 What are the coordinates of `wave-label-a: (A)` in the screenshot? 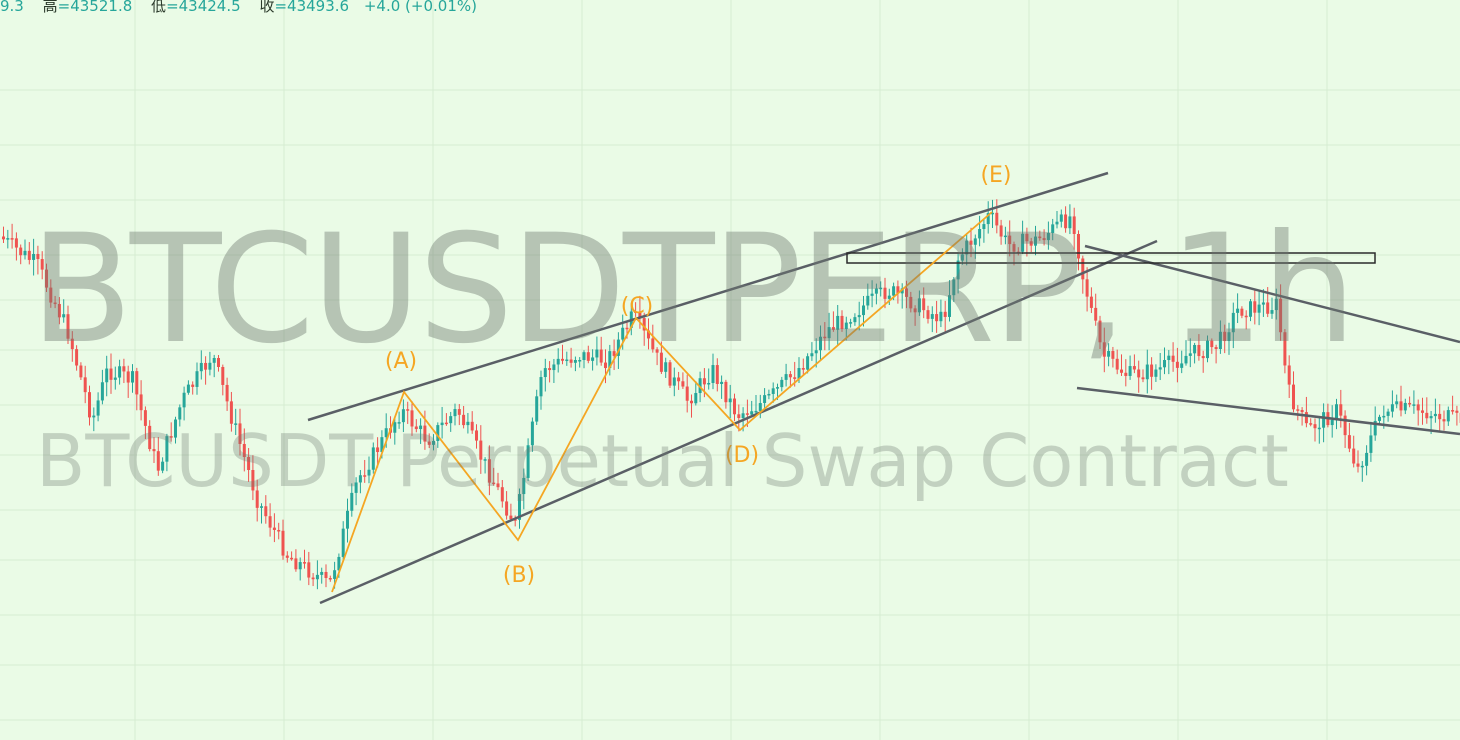 It's located at (401, 361).